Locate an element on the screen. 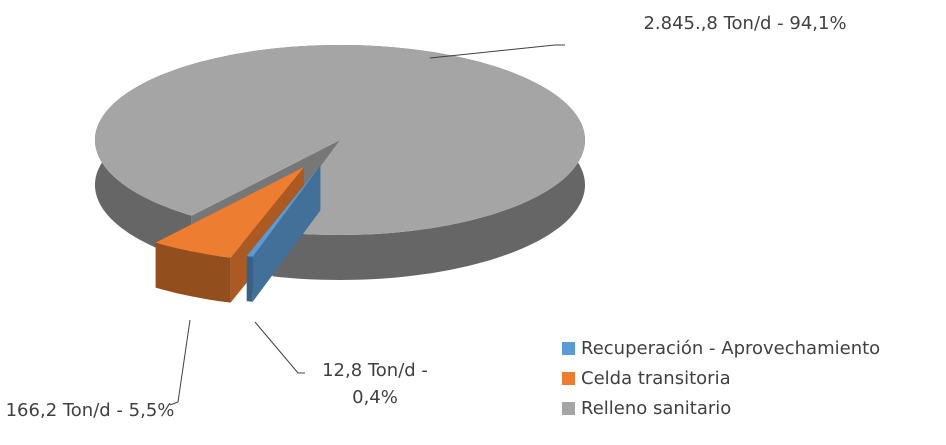 This screenshot has height=445, width=946. legend-label: Relleno sanitario is located at coordinates (656, 408).